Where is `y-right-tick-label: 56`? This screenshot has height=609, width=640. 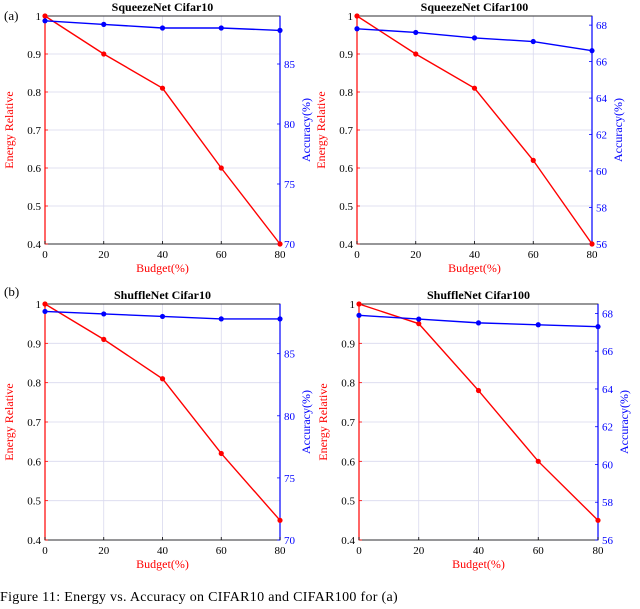
y-right-tick-label: 56 is located at coordinates (608, 541).